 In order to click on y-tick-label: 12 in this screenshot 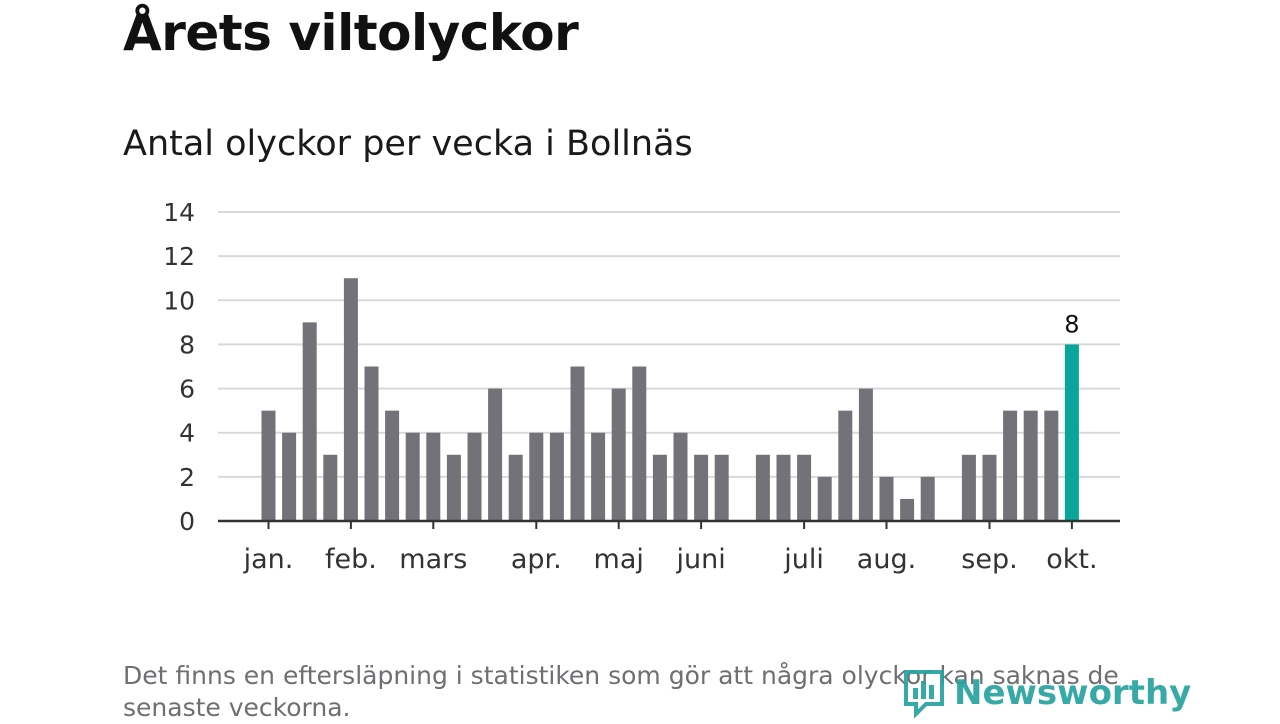, I will do `click(179, 256)`.